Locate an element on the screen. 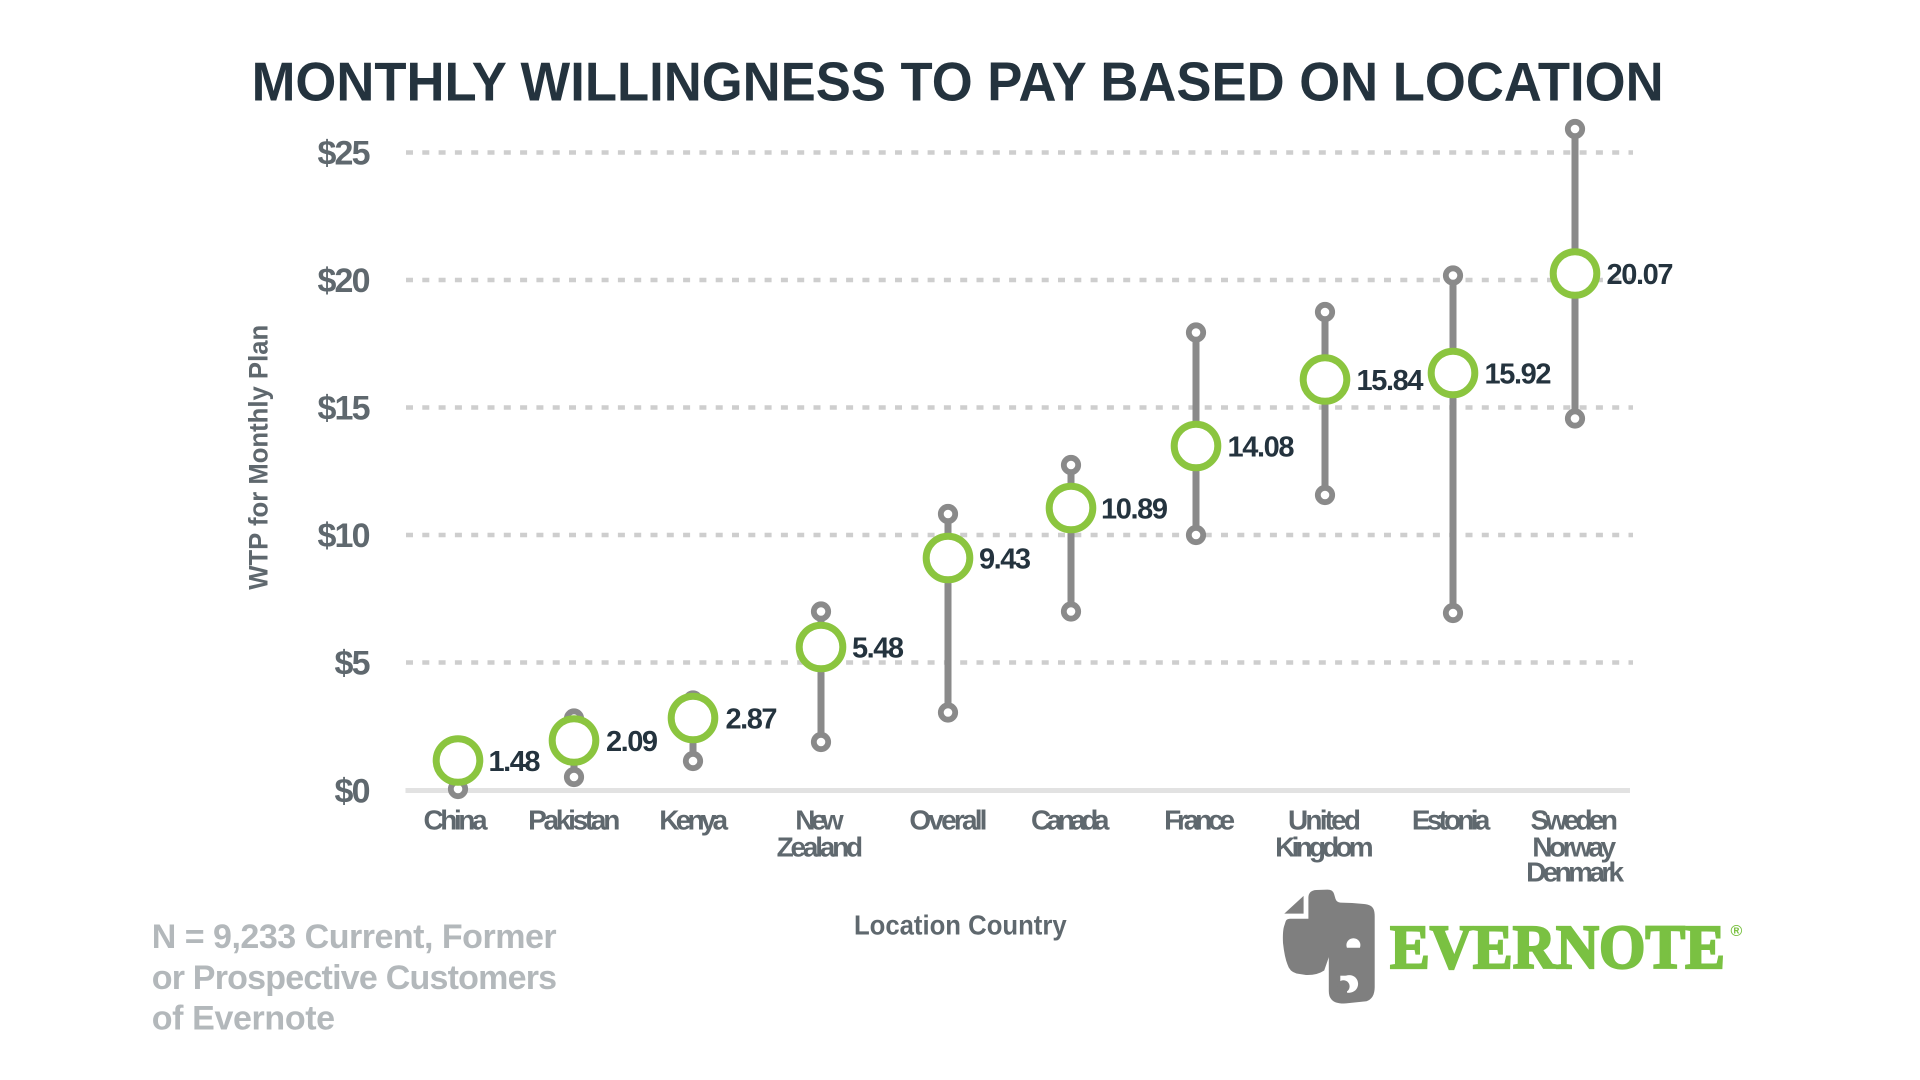 The image size is (1920, 1080). svg-text: N = 9,233 Current, Former is located at coordinates (354, 937).